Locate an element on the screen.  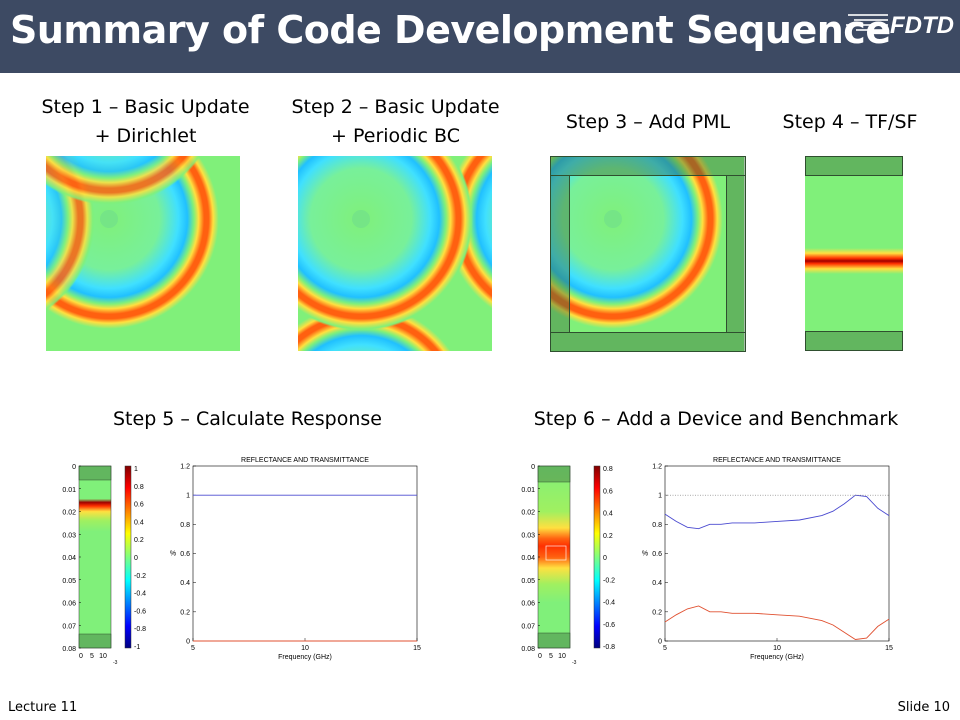
step5-chart-x-tick: 10 is located at coordinates (305, 648).